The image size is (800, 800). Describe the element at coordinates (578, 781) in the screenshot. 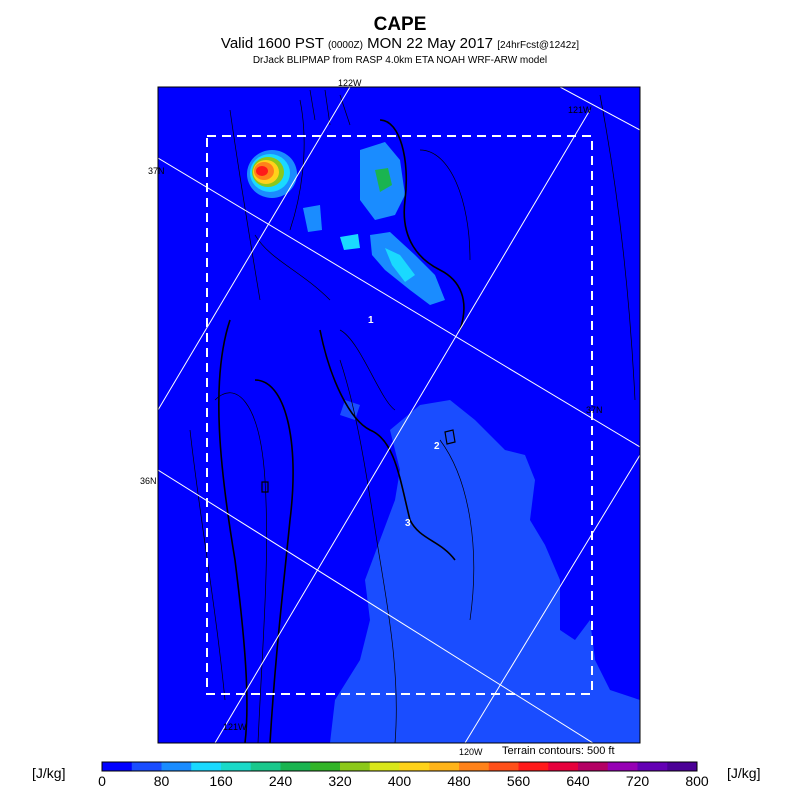

I see `colorbar-tick-label: 640` at that location.